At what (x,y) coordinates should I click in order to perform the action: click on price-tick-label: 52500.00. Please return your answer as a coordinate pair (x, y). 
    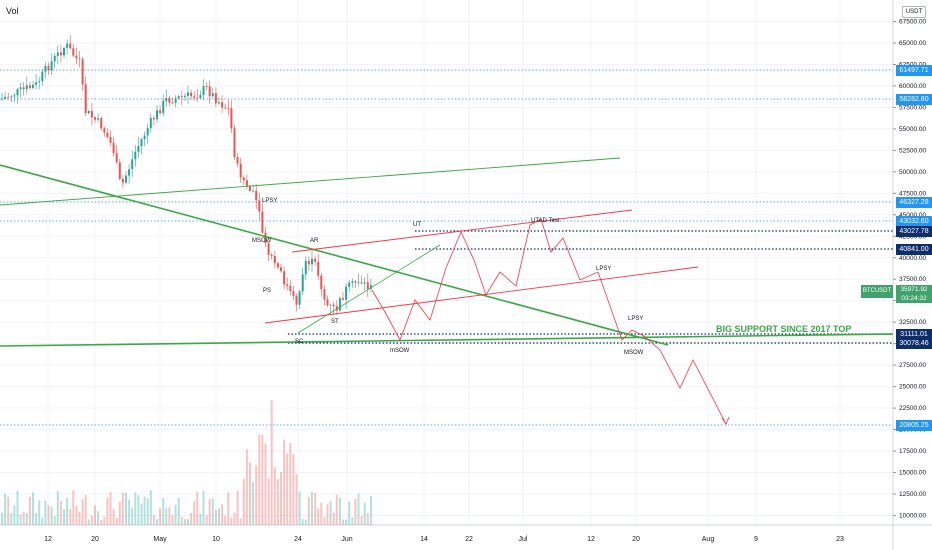
    Looking at the image, I should click on (912, 150).